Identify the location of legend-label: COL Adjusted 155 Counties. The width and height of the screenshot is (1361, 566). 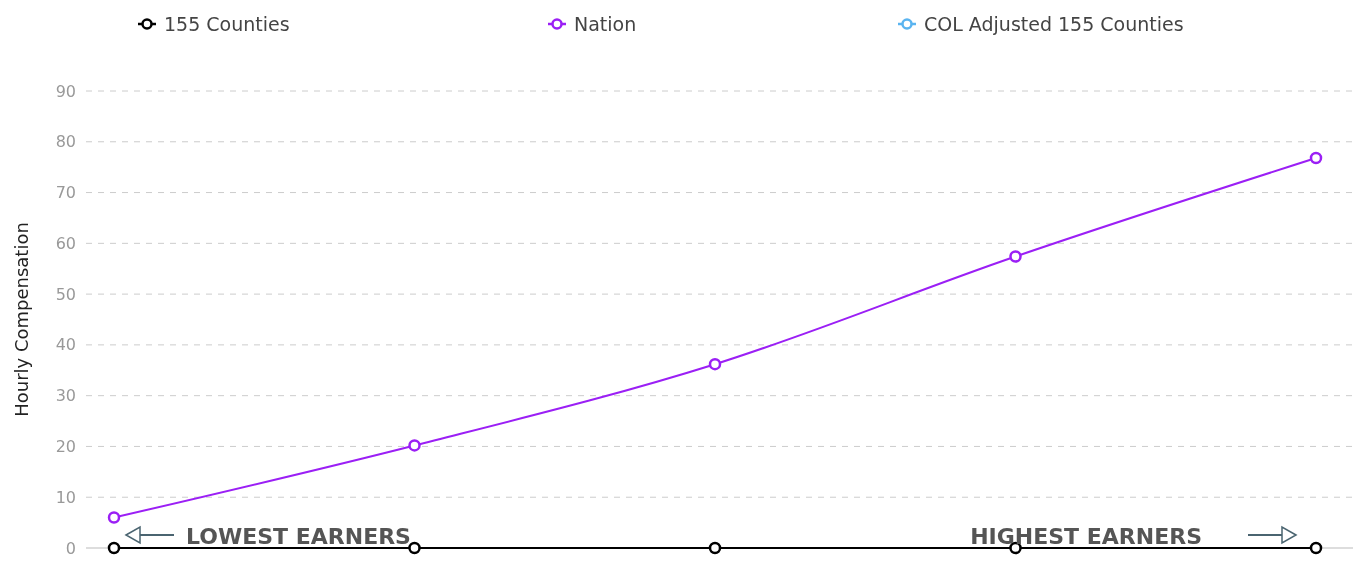
(1054, 23).